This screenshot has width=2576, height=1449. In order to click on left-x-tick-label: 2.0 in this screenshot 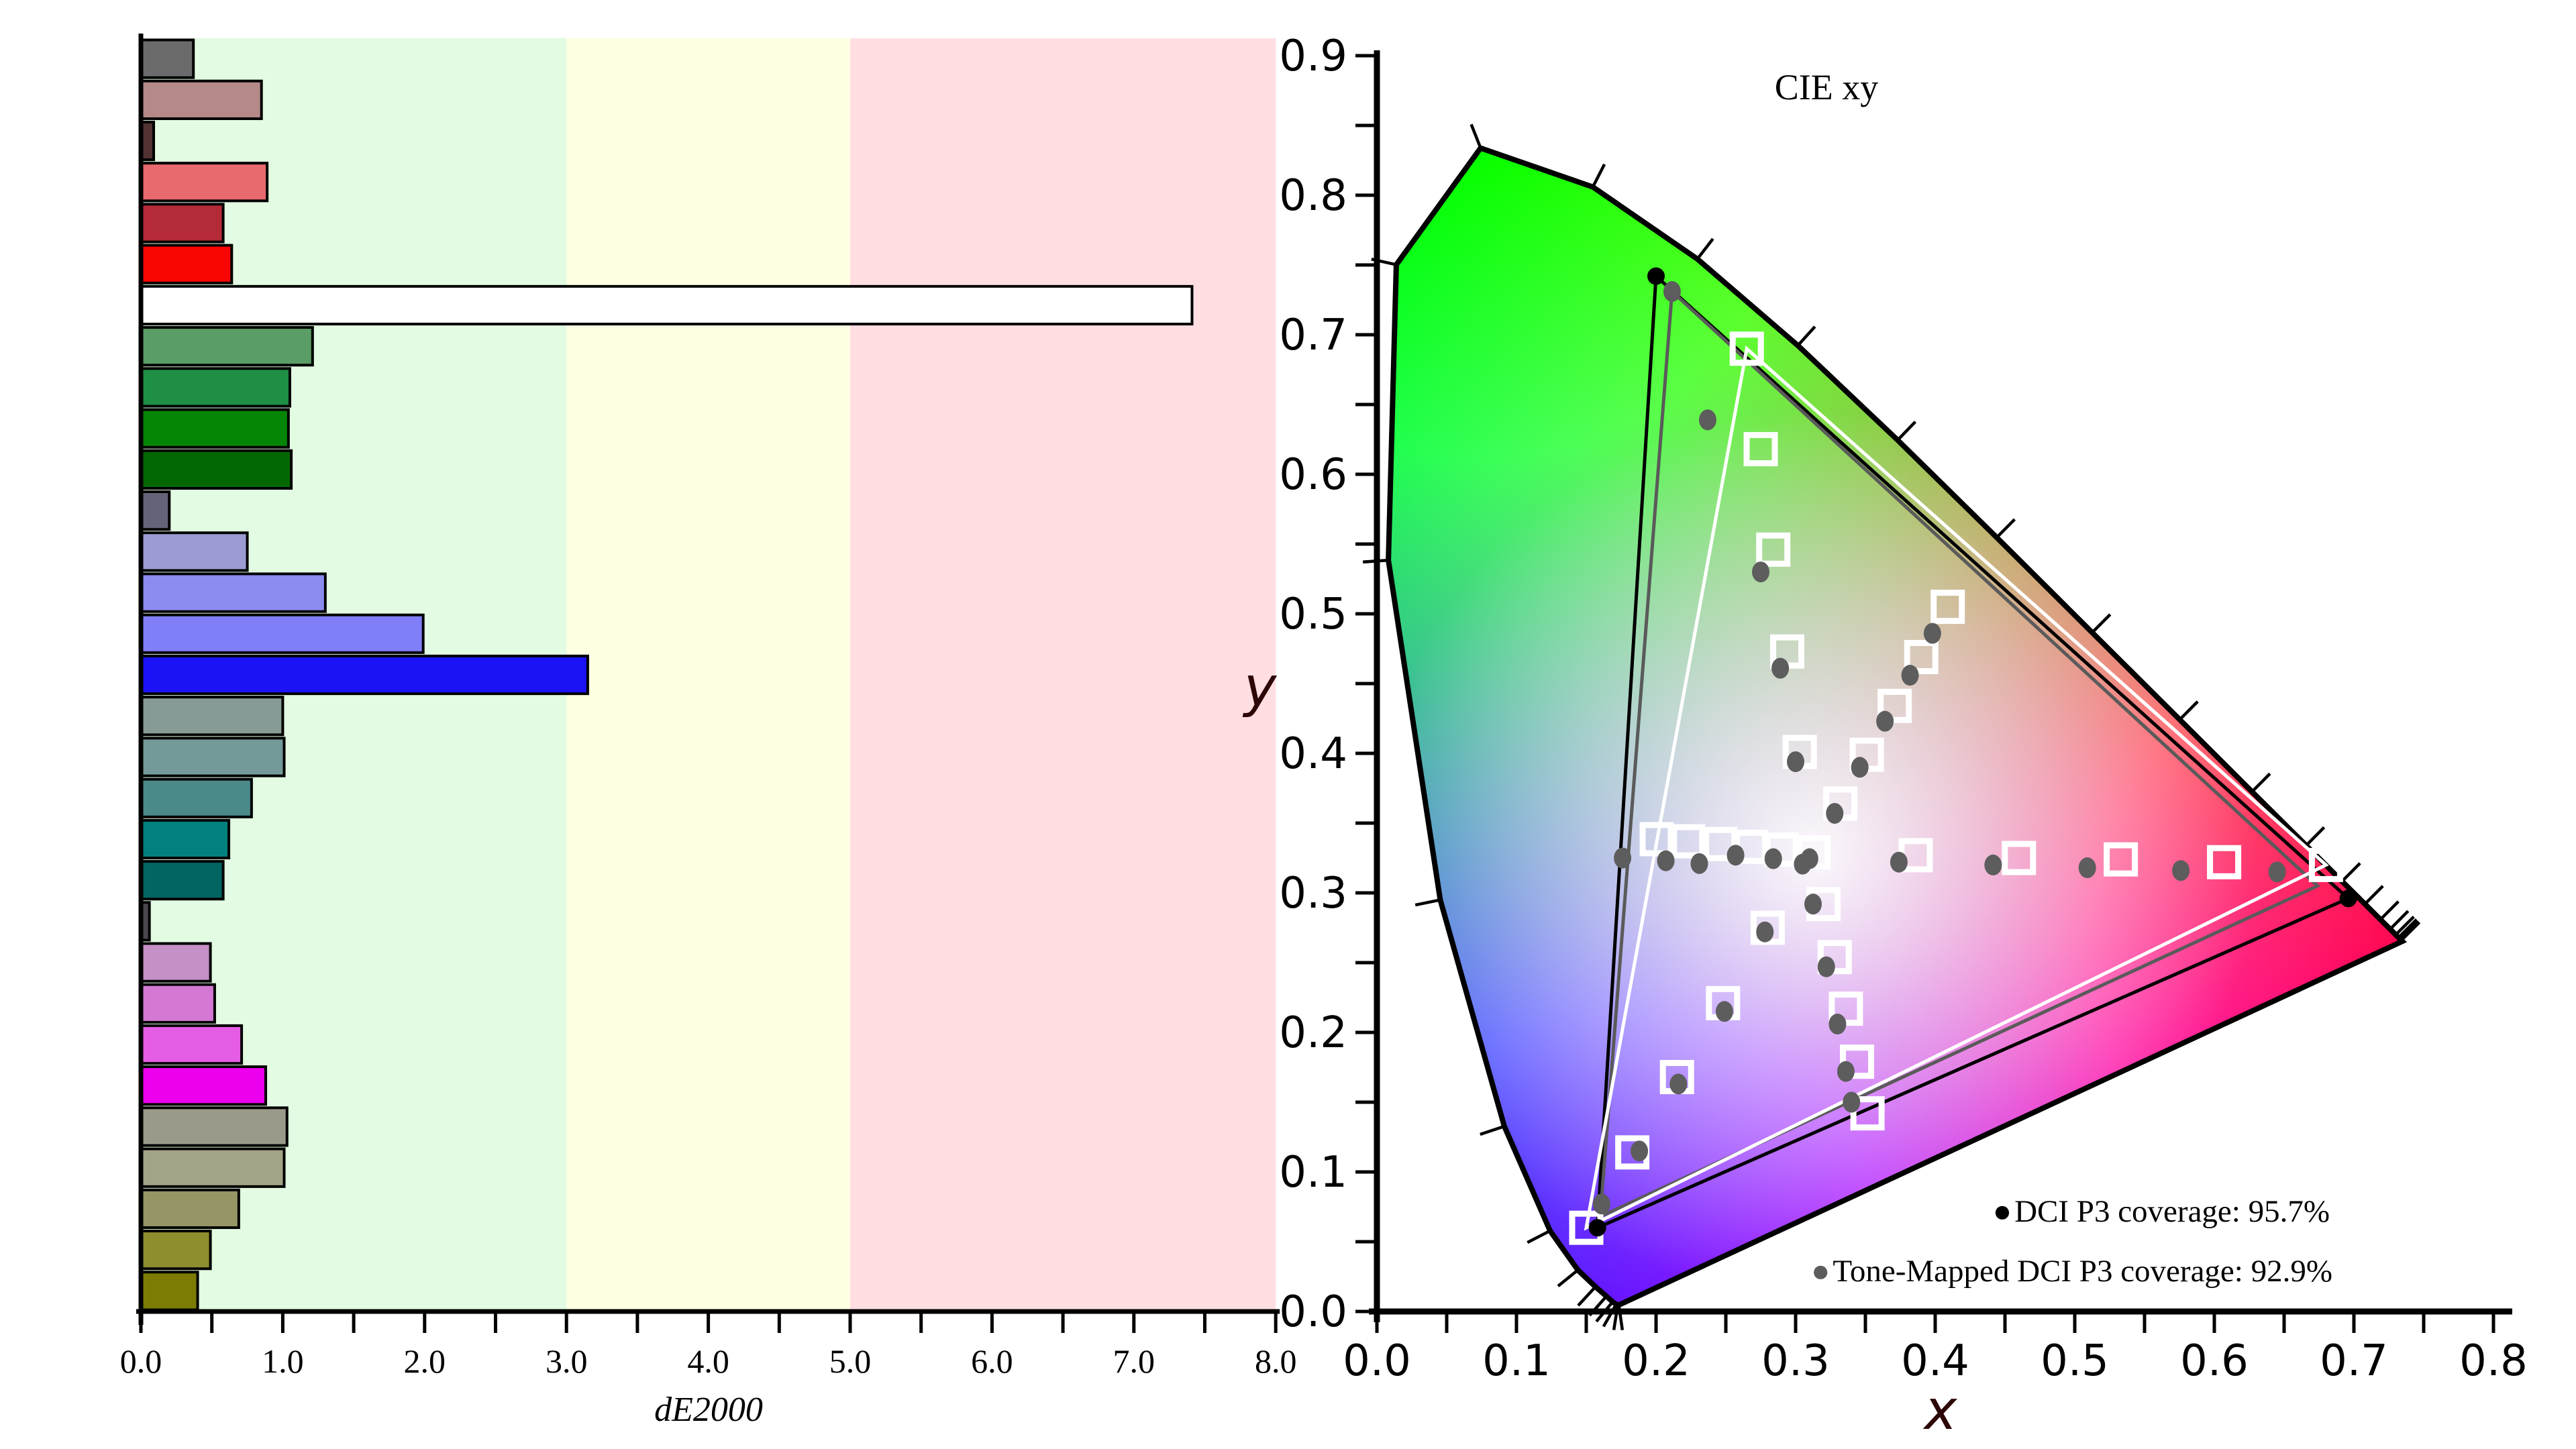, I will do `click(425, 1361)`.